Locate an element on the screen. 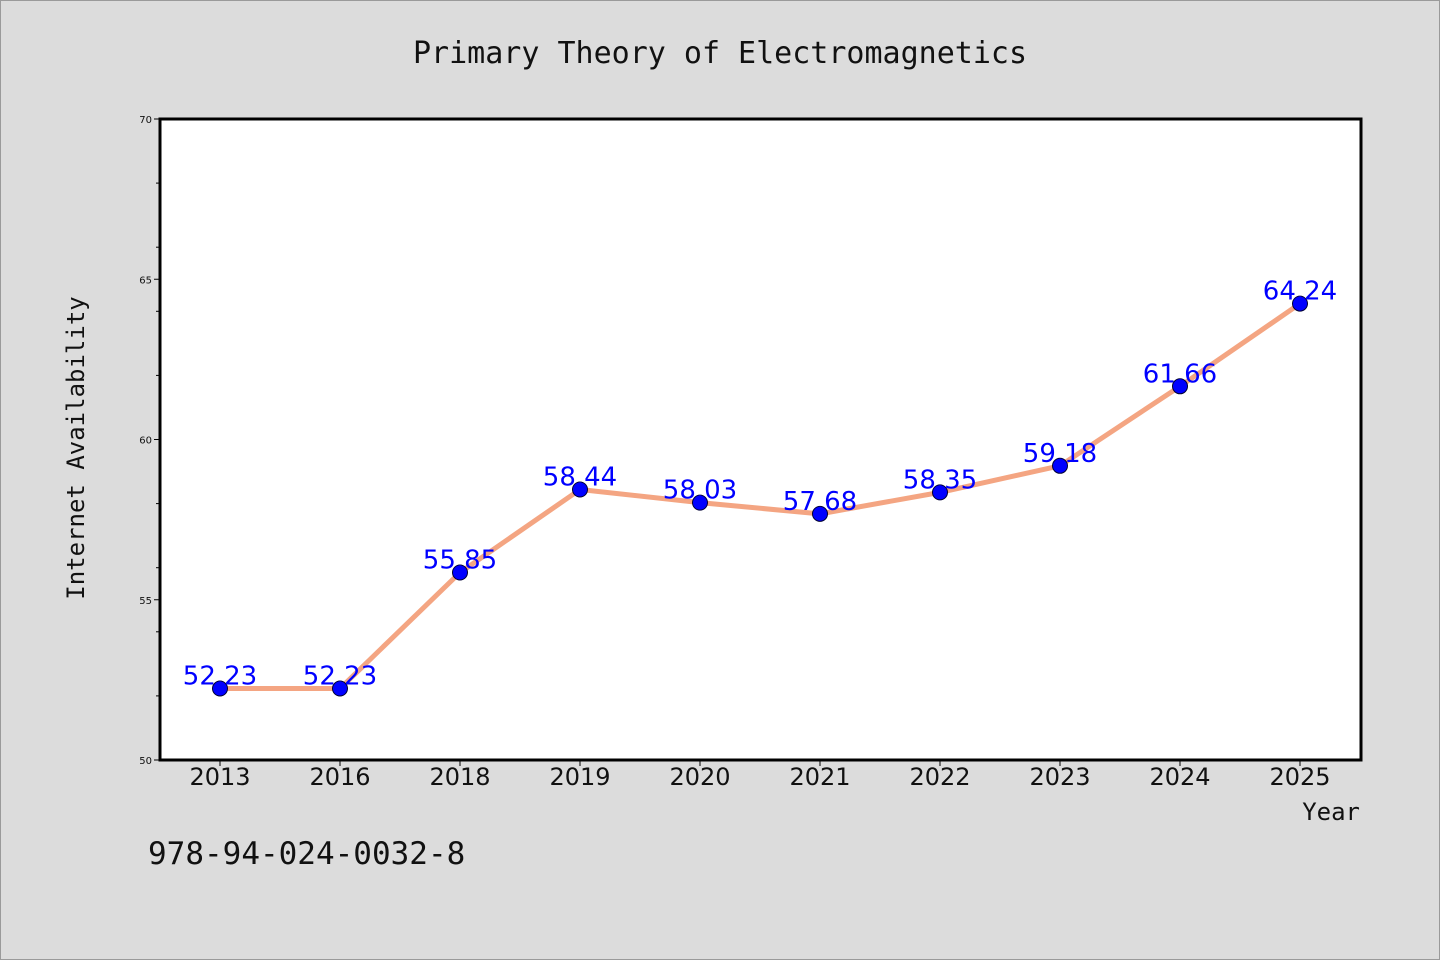  data-label: 64.24 is located at coordinates (1300, 292).